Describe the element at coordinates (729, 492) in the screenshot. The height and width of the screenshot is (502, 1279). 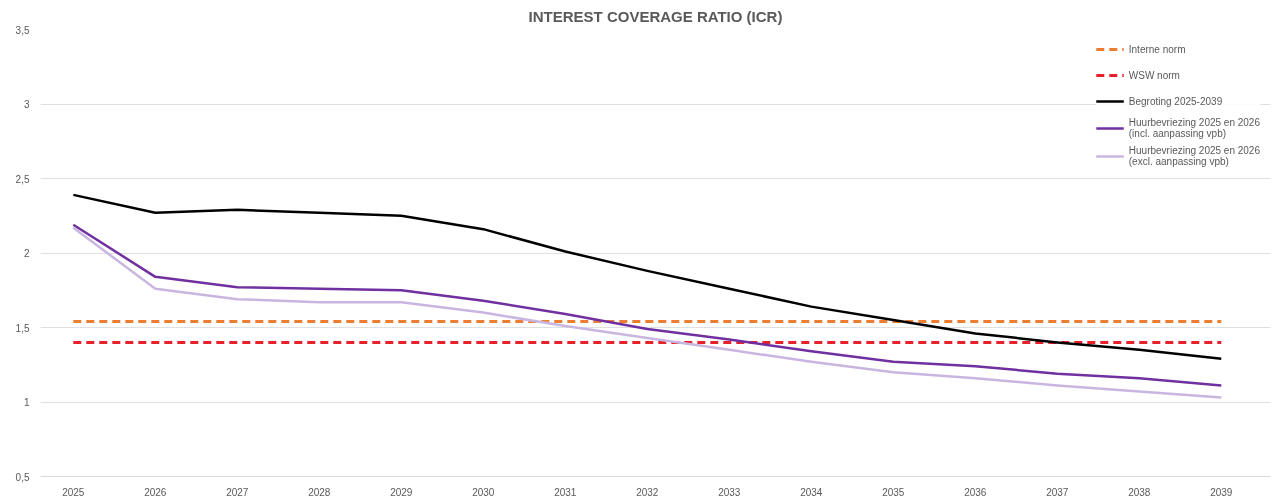
I see `x-tick-label: 2033` at that location.